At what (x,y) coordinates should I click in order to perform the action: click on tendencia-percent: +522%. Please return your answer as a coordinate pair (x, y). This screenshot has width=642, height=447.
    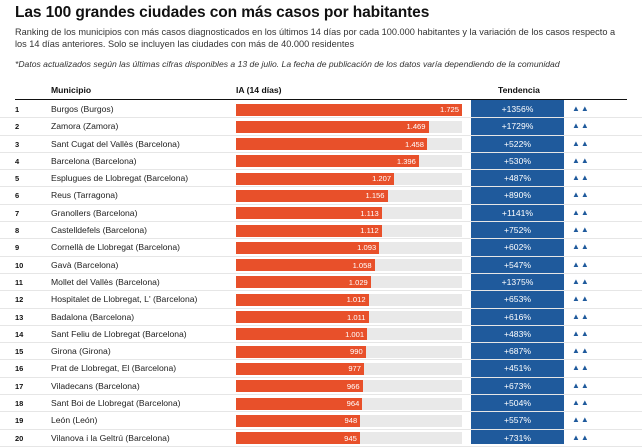
    Looking at the image, I should click on (517, 143).